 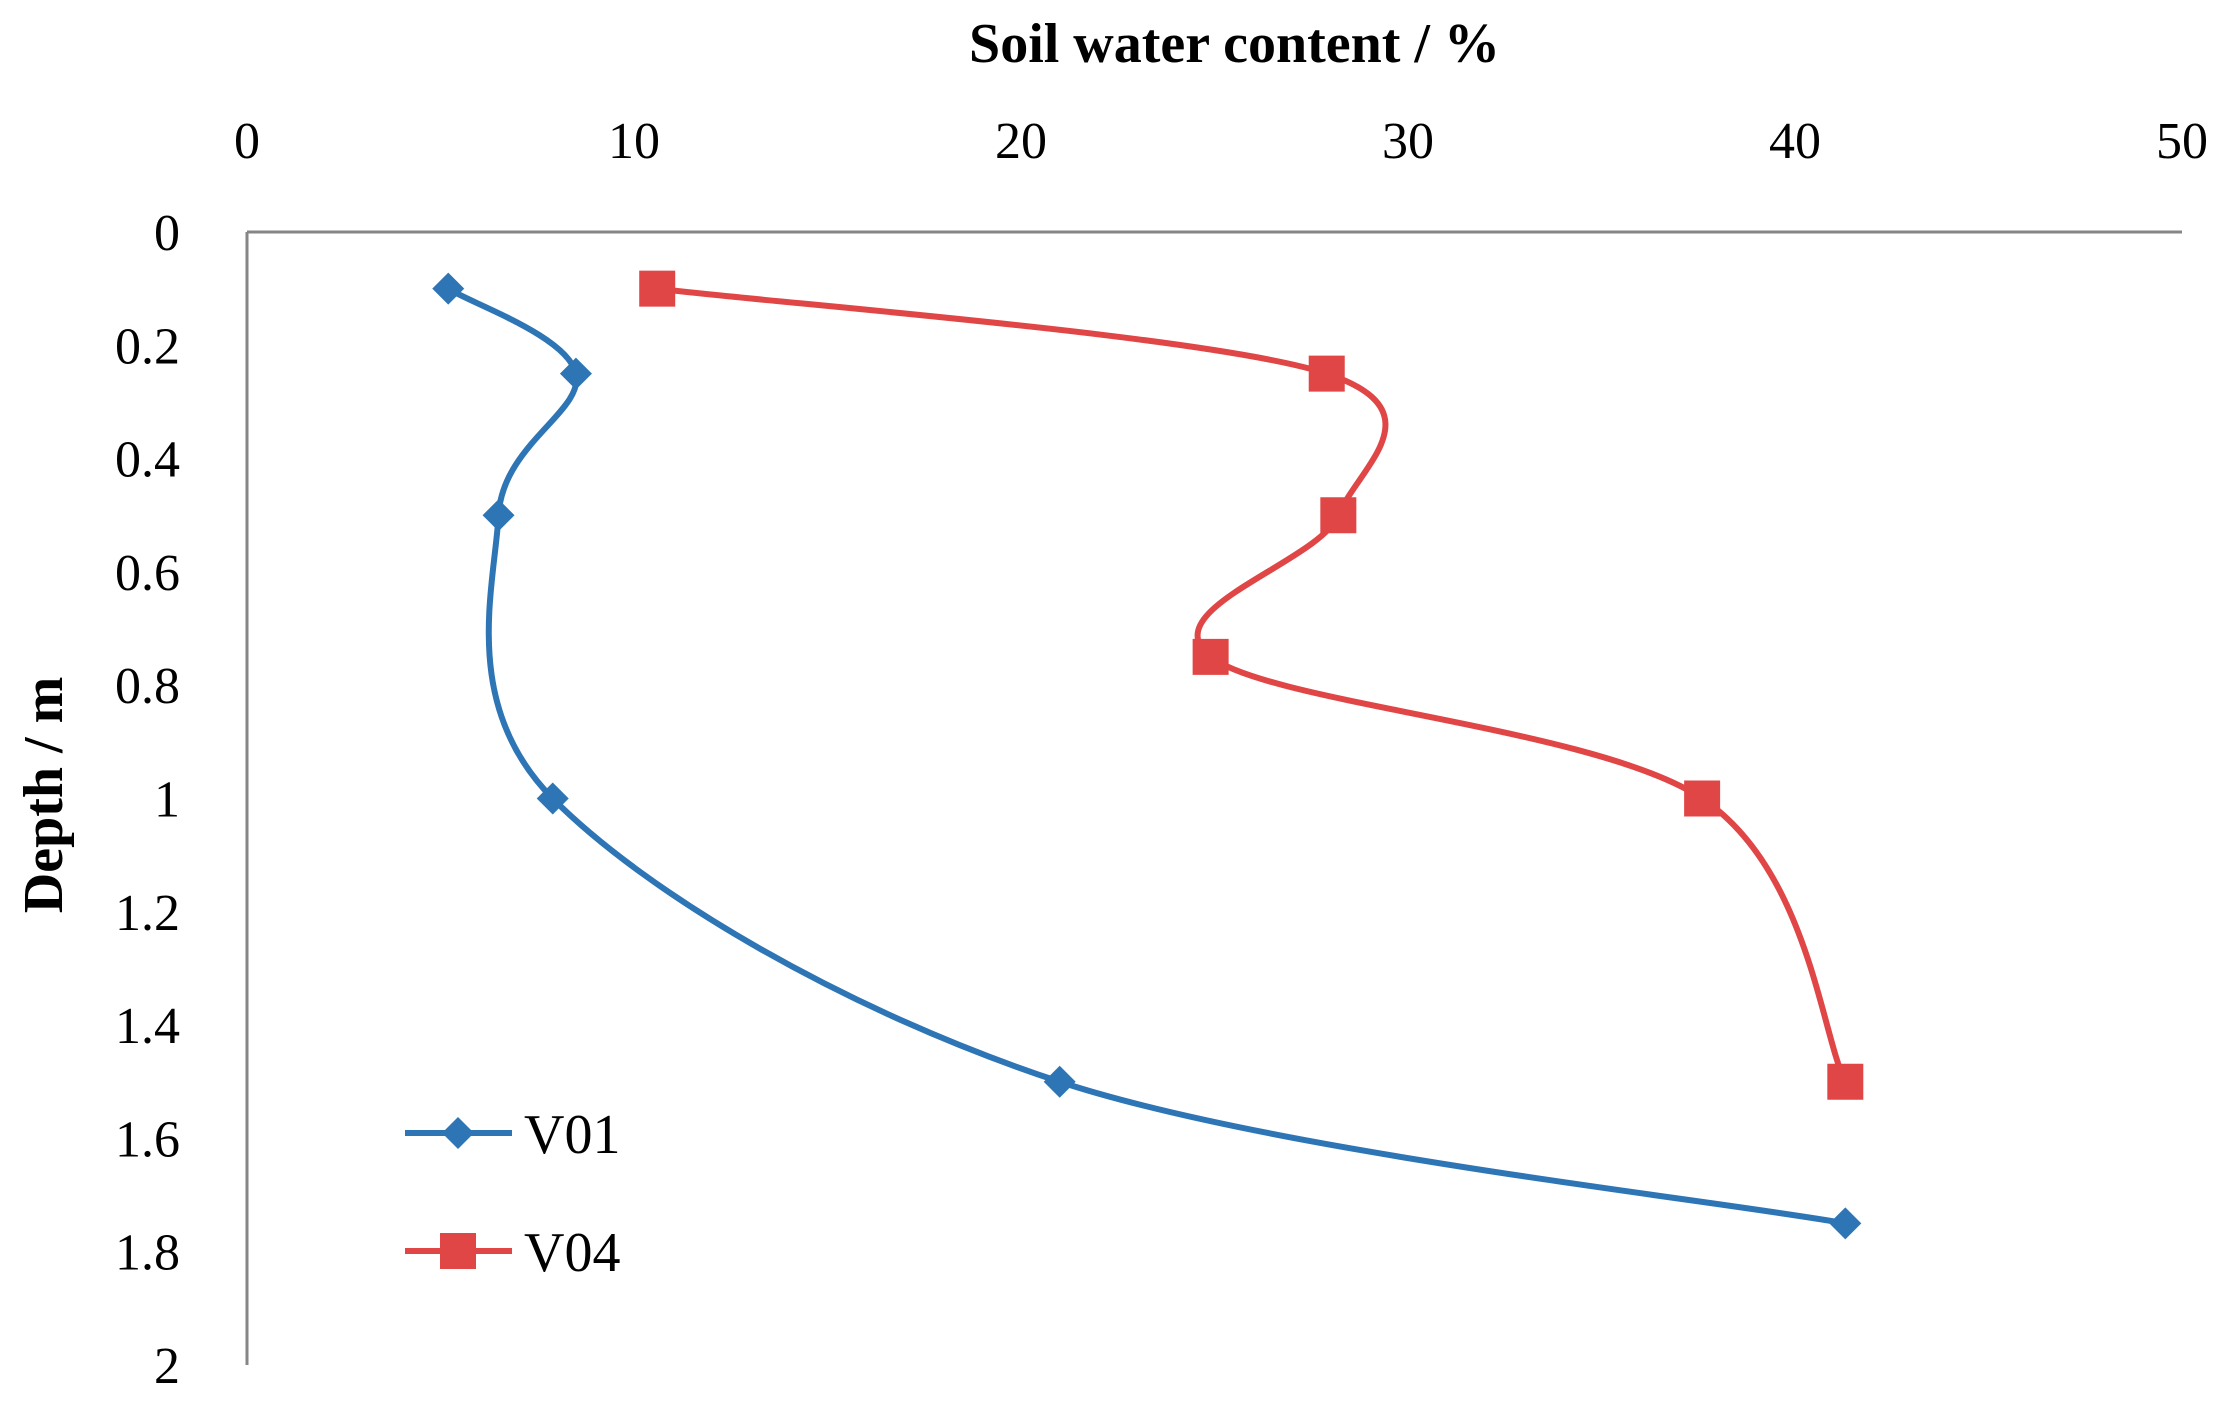 What do you see at coordinates (147, 346) in the screenshot?
I see `y-tick-label: 0.2` at bounding box center [147, 346].